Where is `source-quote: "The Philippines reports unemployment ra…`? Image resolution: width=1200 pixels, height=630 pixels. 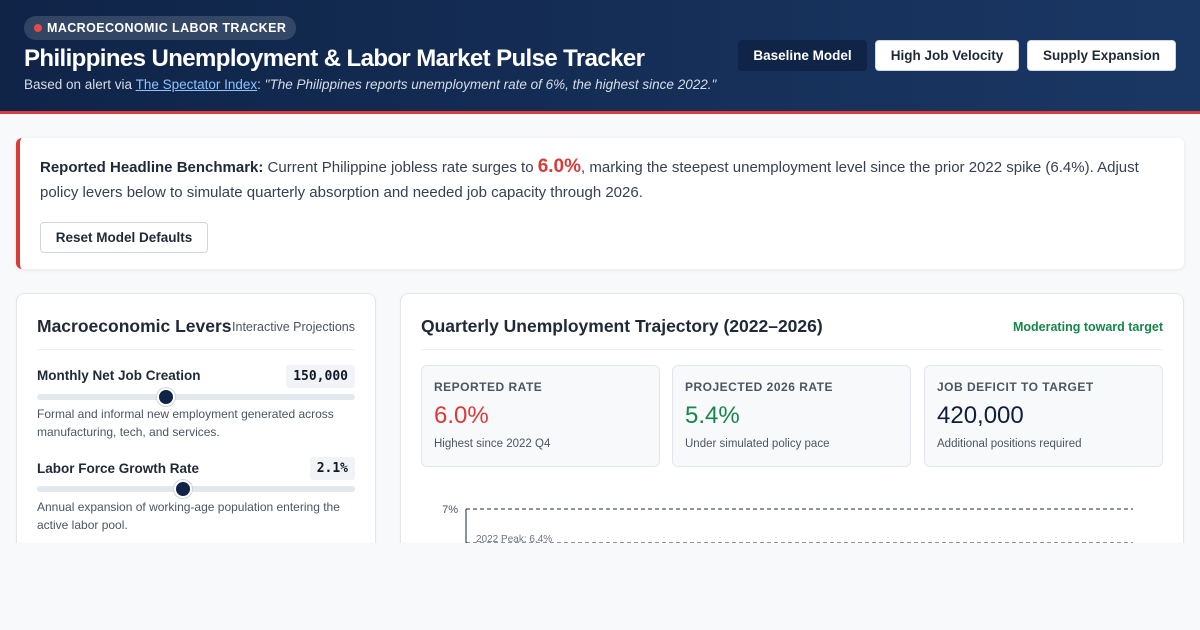 source-quote: "The Philippines reports unemployment ra… is located at coordinates (490, 84).